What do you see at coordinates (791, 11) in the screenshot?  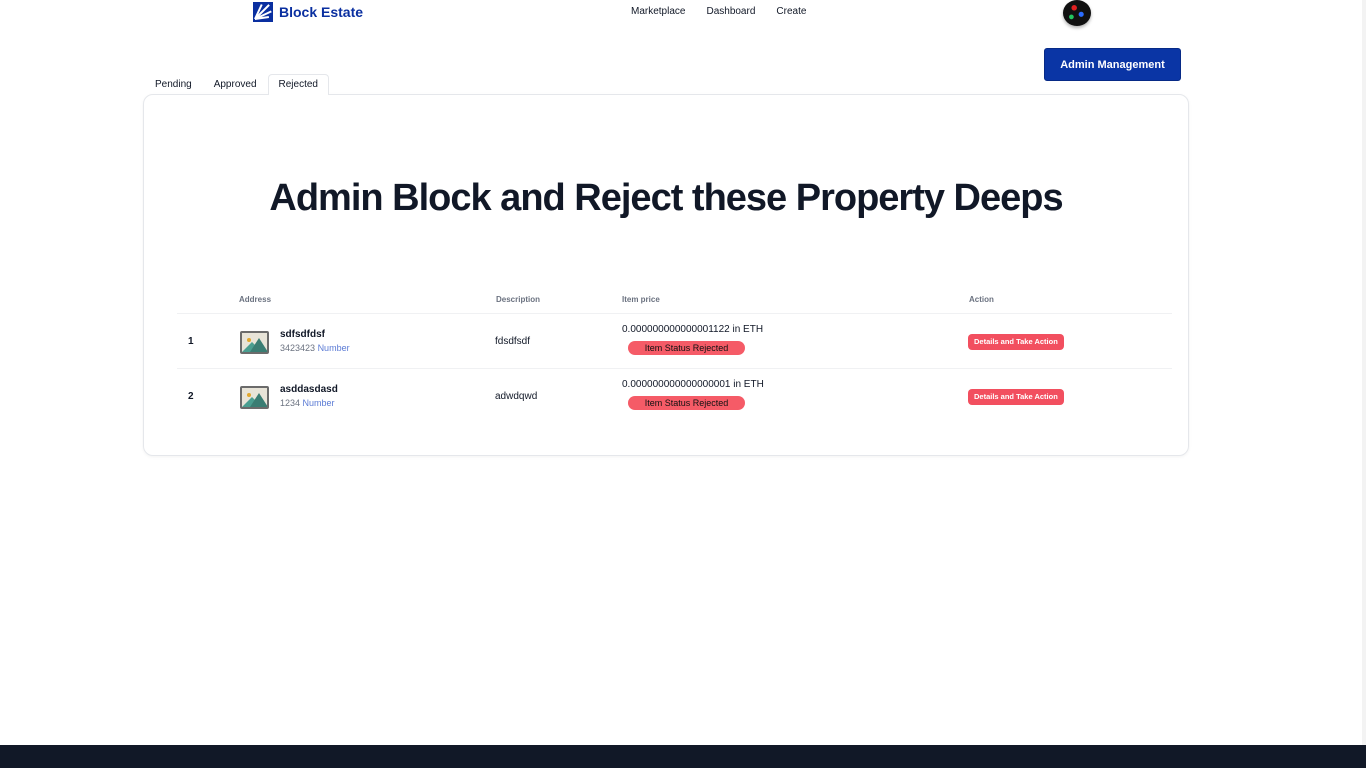 I see `nav-create: Create` at bounding box center [791, 11].